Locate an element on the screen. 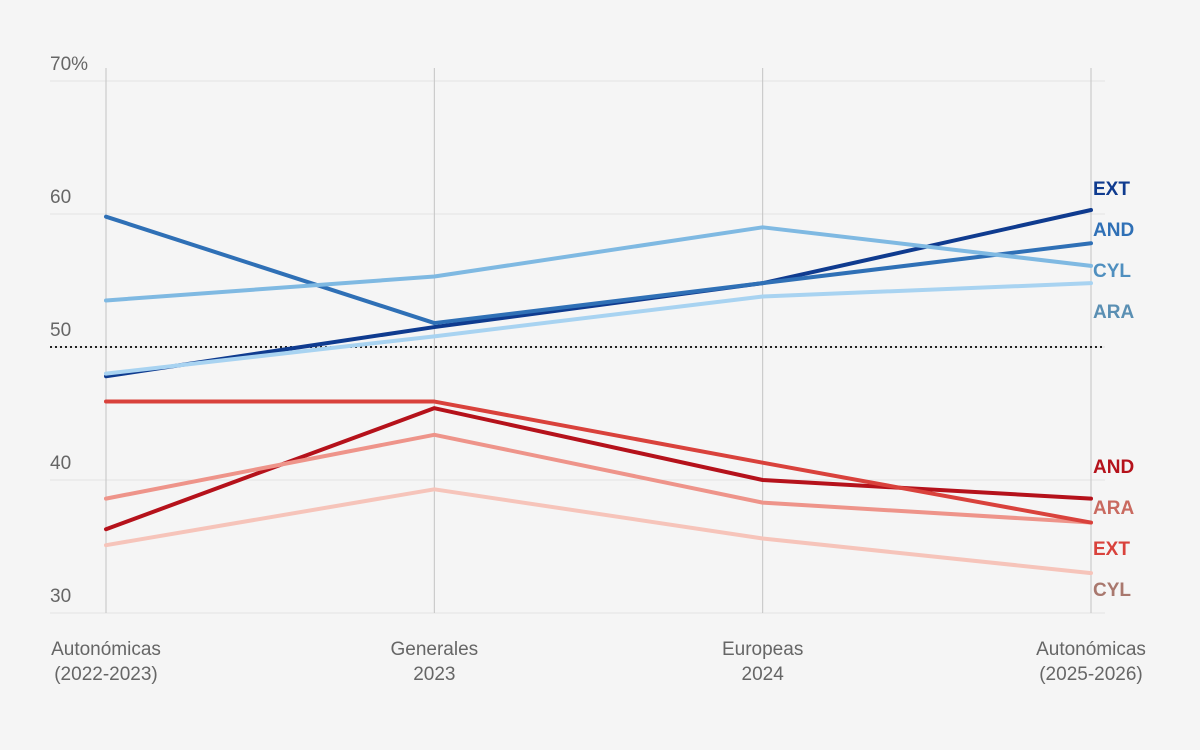 The image size is (1200, 750). x-tick-label: 2024 is located at coordinates (763, 674).